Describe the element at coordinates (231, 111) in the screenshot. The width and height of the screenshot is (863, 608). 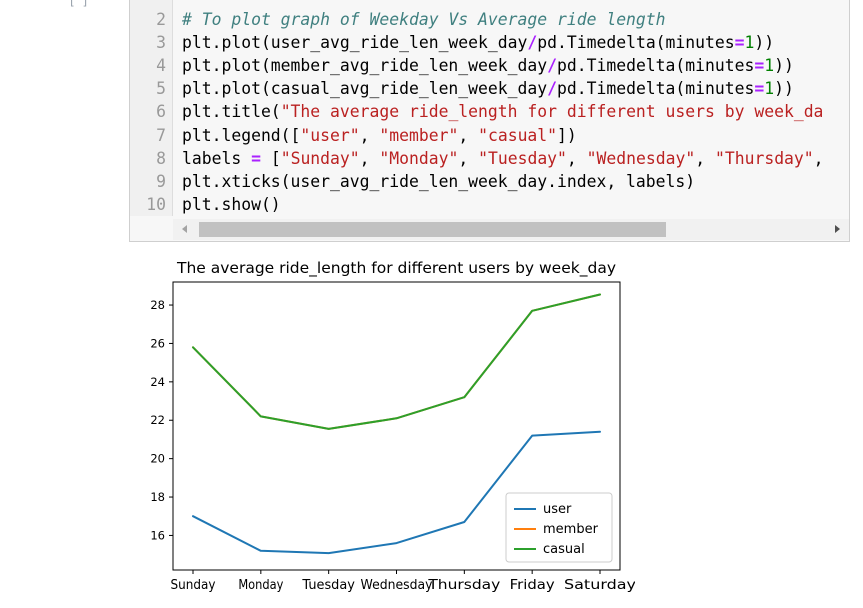
I see `code-token: plt.title(` at that location.